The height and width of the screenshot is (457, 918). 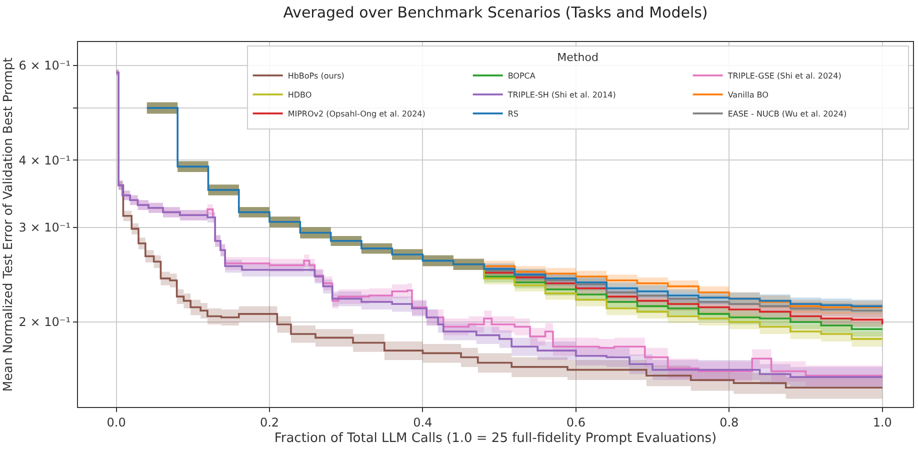 I want to click on x-tick-label: 1.0, so click(x=882, y=423).